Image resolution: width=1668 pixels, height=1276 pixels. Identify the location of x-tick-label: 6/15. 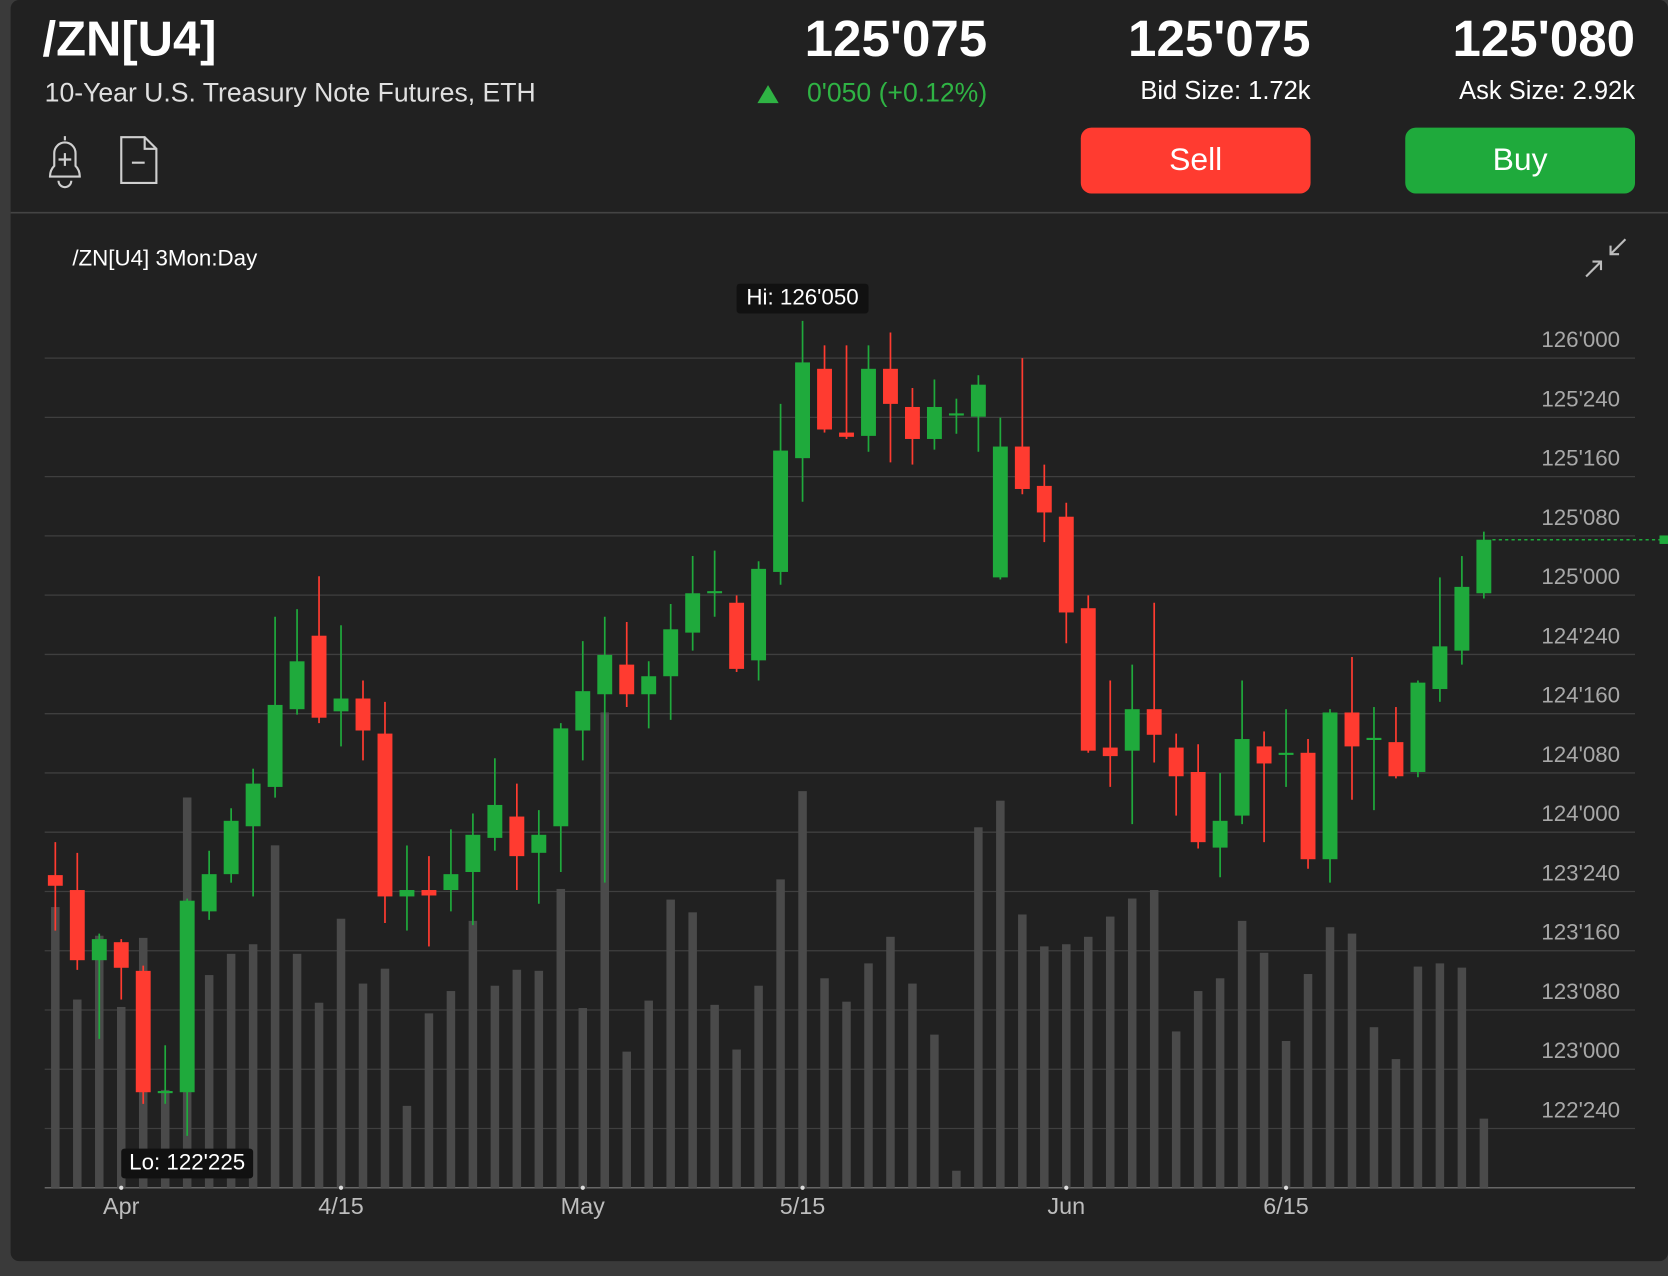
(1286, 1206).